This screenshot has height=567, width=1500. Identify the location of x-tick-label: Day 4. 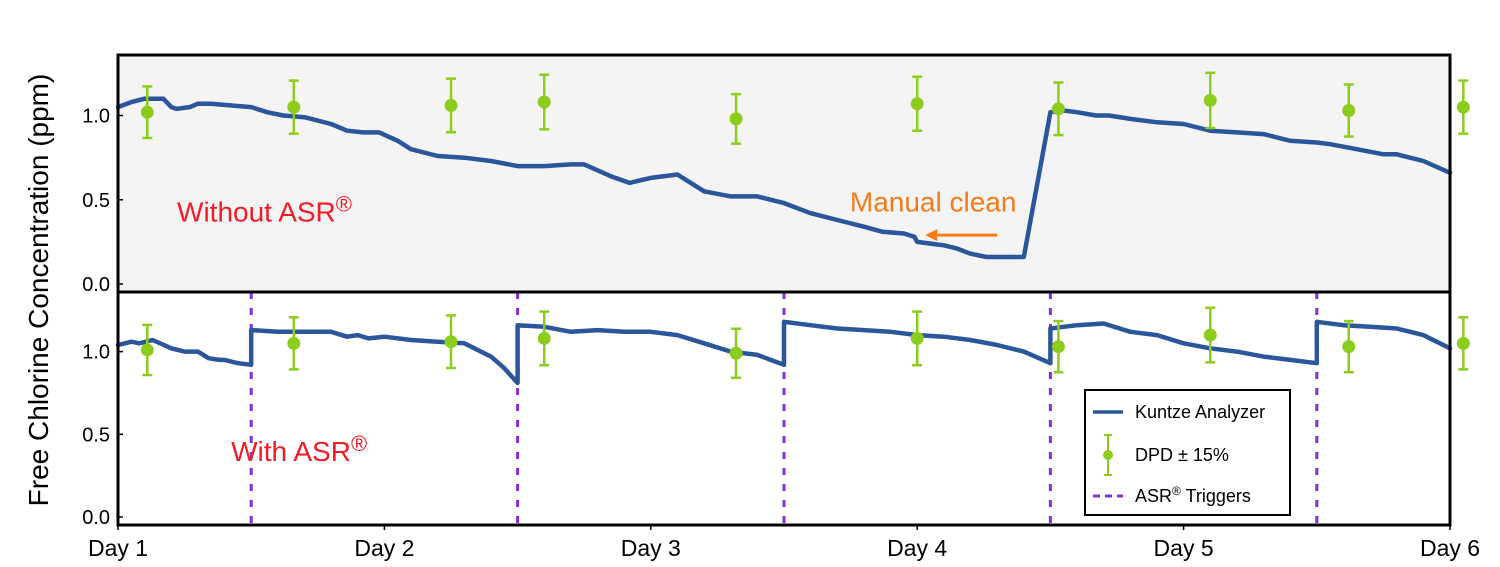
(917, 548).